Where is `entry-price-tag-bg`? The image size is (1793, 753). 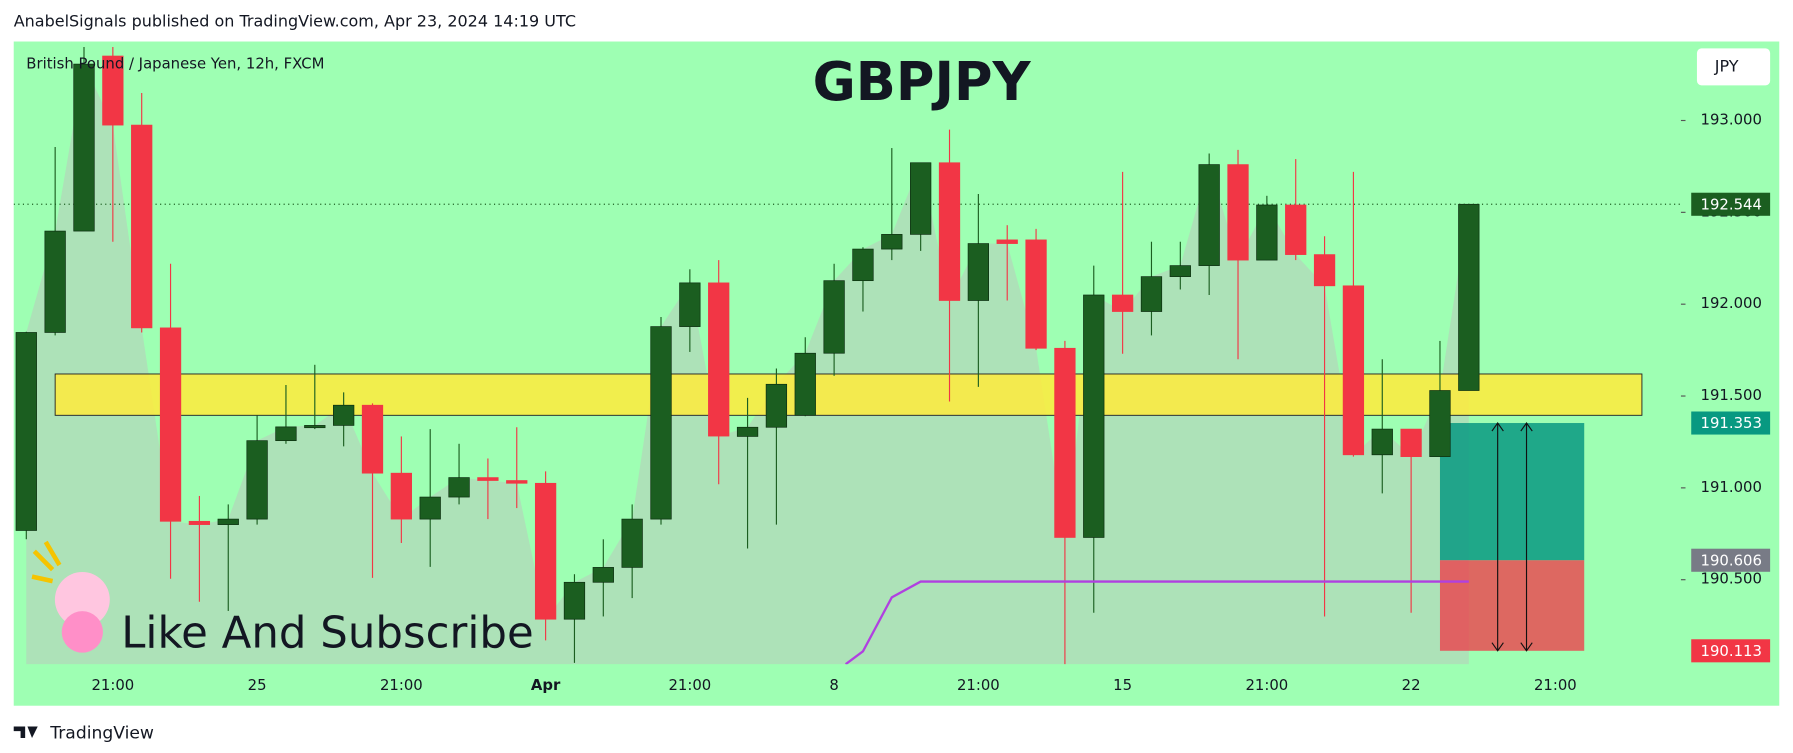 entry-price-tag-bg is located at coordinates (1731, 560).